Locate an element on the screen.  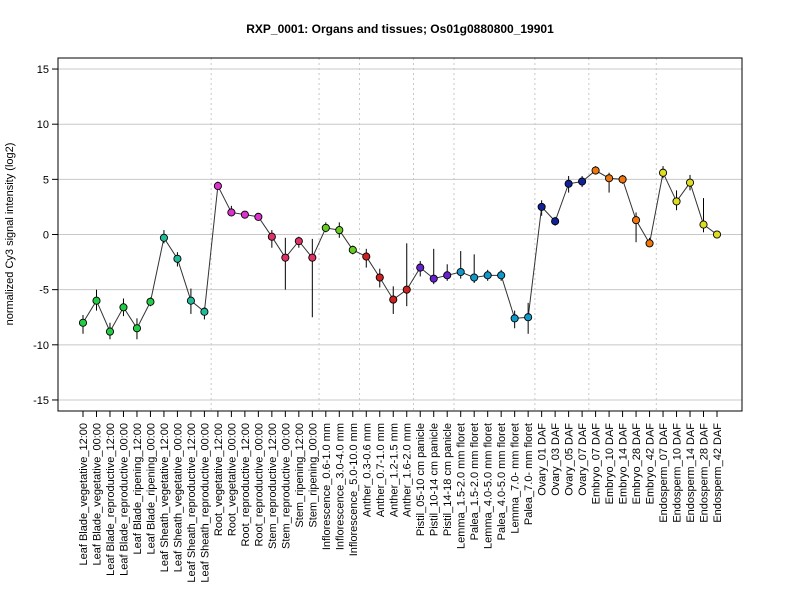
x-tick-label: Inflorescence_0.6-1.0 mm is located at coordinates (327, 486).